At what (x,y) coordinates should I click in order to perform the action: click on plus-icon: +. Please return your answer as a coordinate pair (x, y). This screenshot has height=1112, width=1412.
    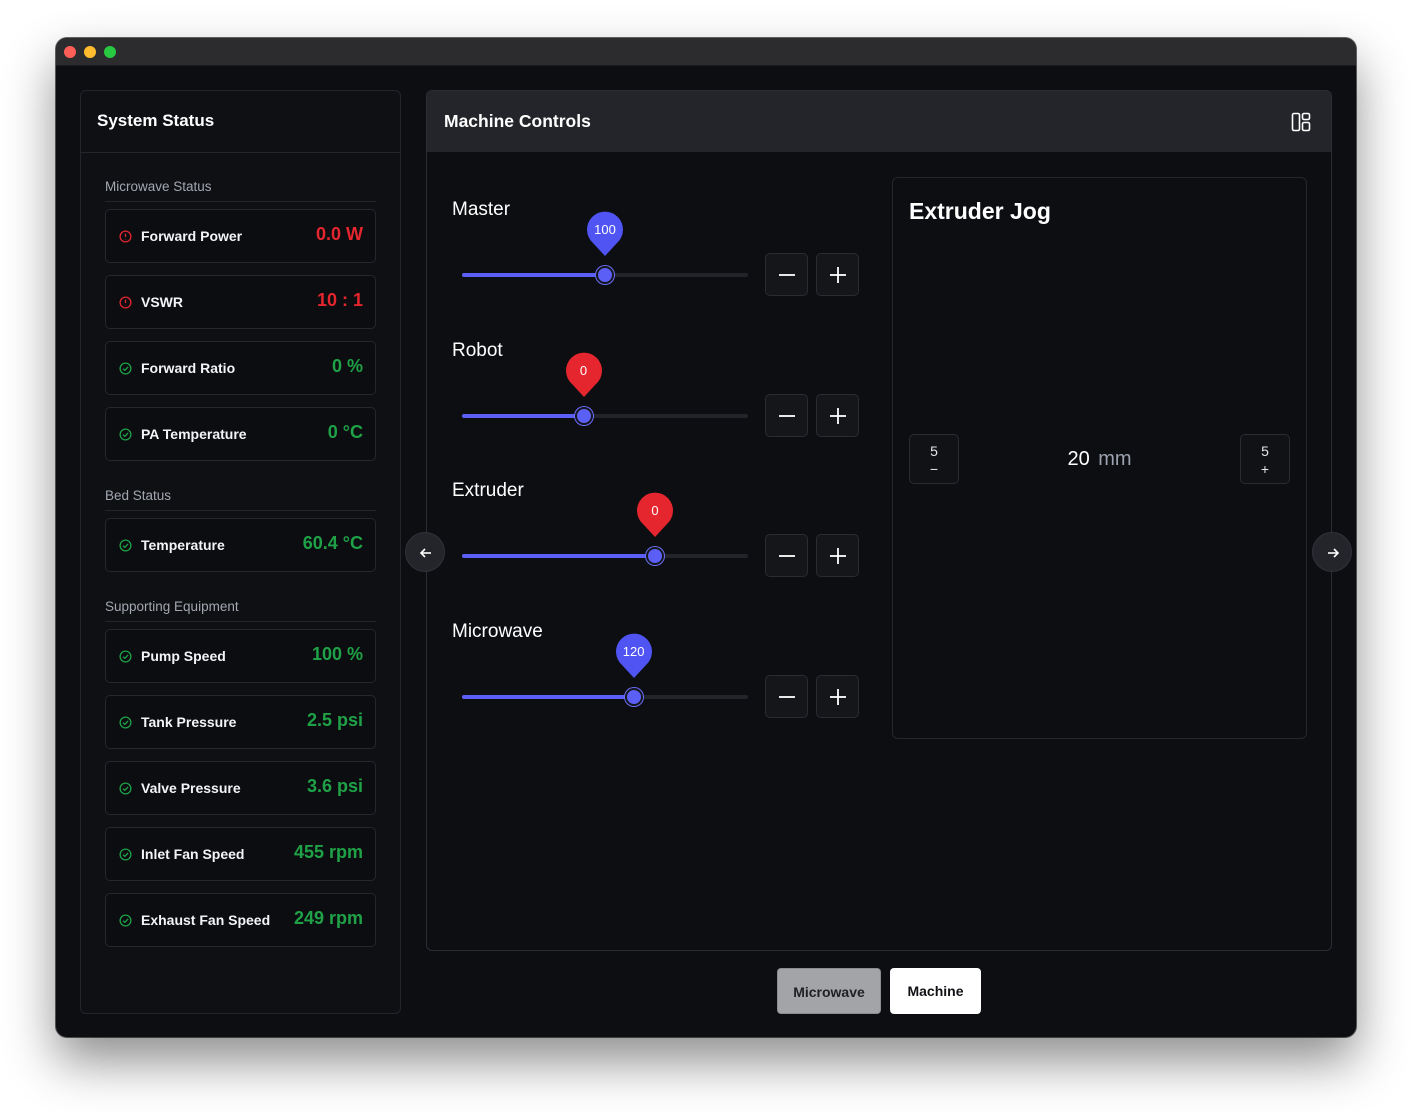
    Looking at the image, I should click on (1265, 469).